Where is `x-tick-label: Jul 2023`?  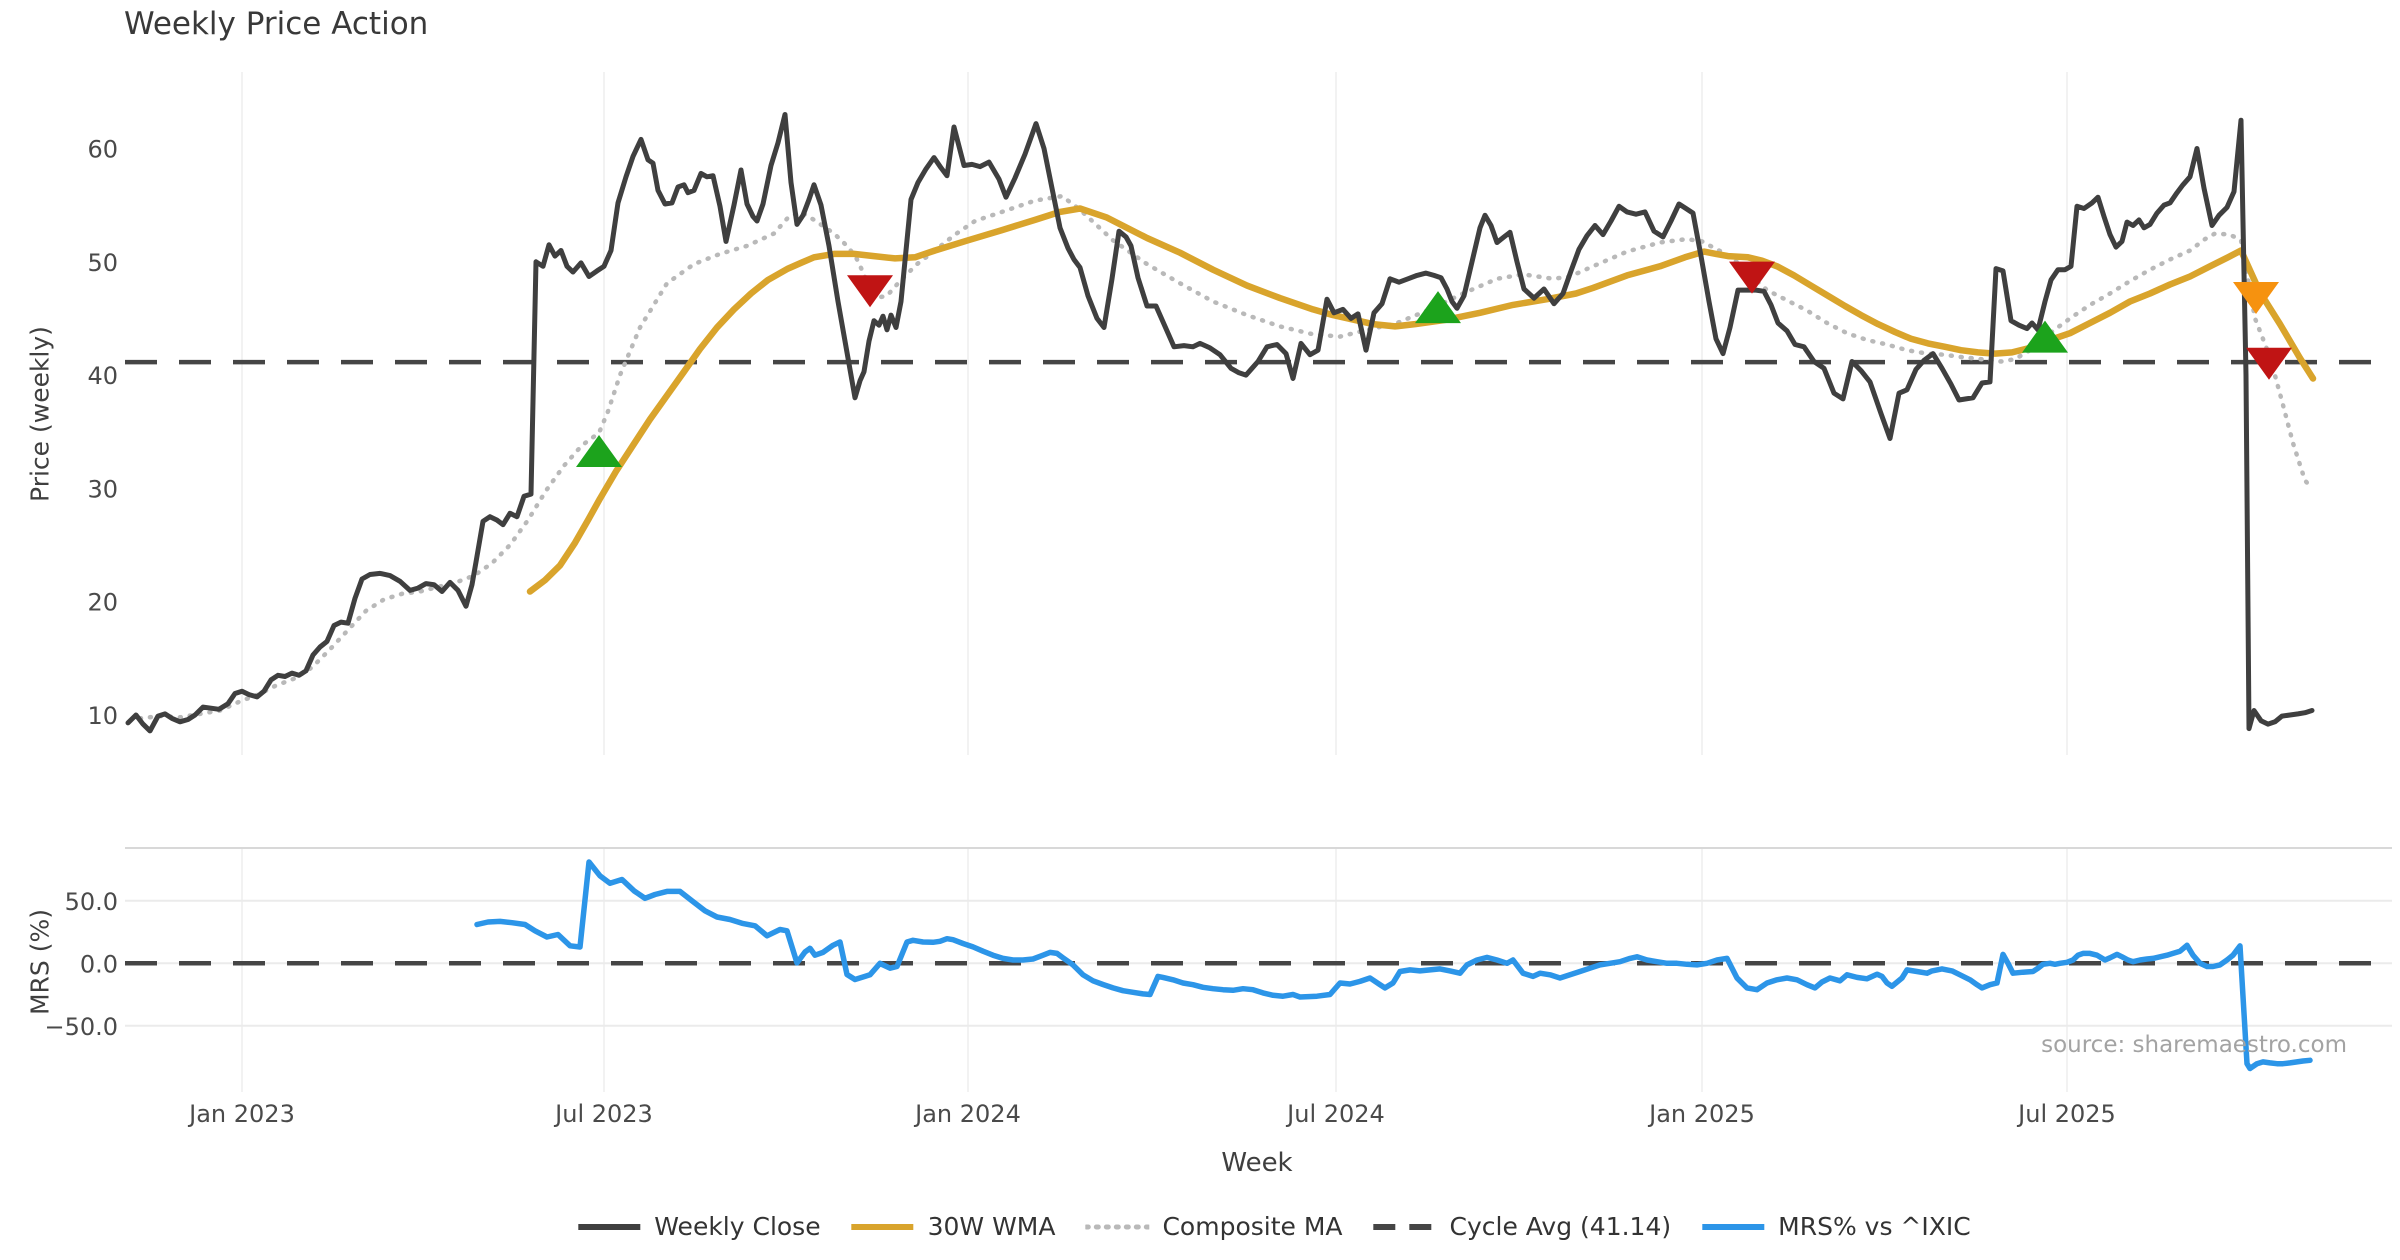
x-tick-label: Jul 2023 is located at coordinates (603, 1114).